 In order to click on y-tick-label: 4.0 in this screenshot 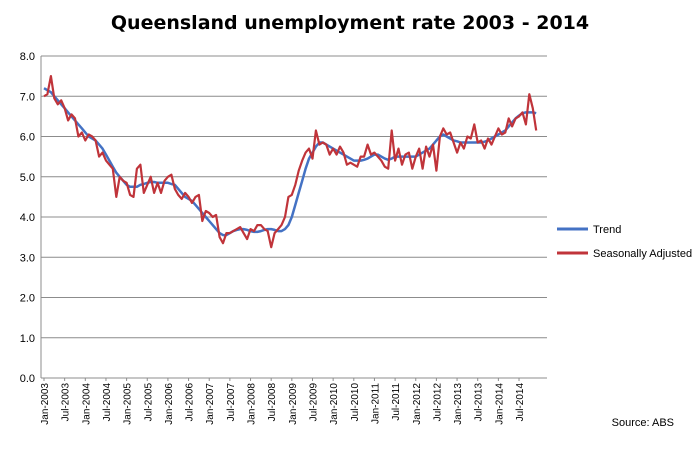, I will do `click(27, 218)`.